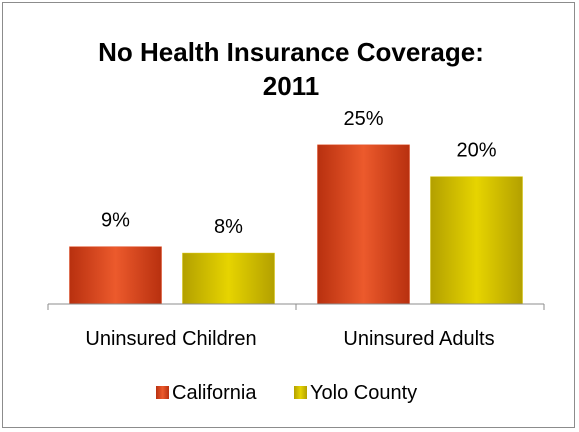  Describe the element at coordinates (228, 278) in the screenshot. I see `bar-yolo-county-uninsured-children` at that location.